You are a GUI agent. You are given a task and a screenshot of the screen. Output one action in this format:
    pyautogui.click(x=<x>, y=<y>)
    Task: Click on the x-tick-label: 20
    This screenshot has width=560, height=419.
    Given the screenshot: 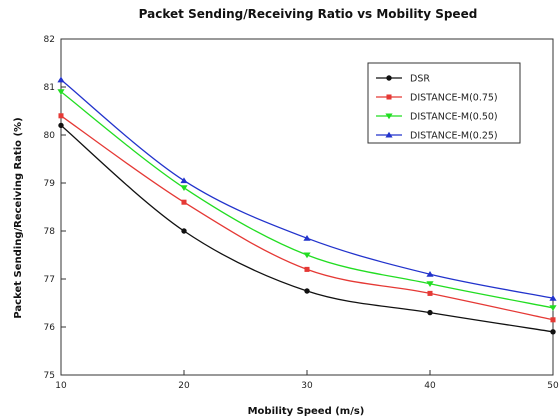 What is the action you would take?
    pyautogui.click(x=184, y=386)
    